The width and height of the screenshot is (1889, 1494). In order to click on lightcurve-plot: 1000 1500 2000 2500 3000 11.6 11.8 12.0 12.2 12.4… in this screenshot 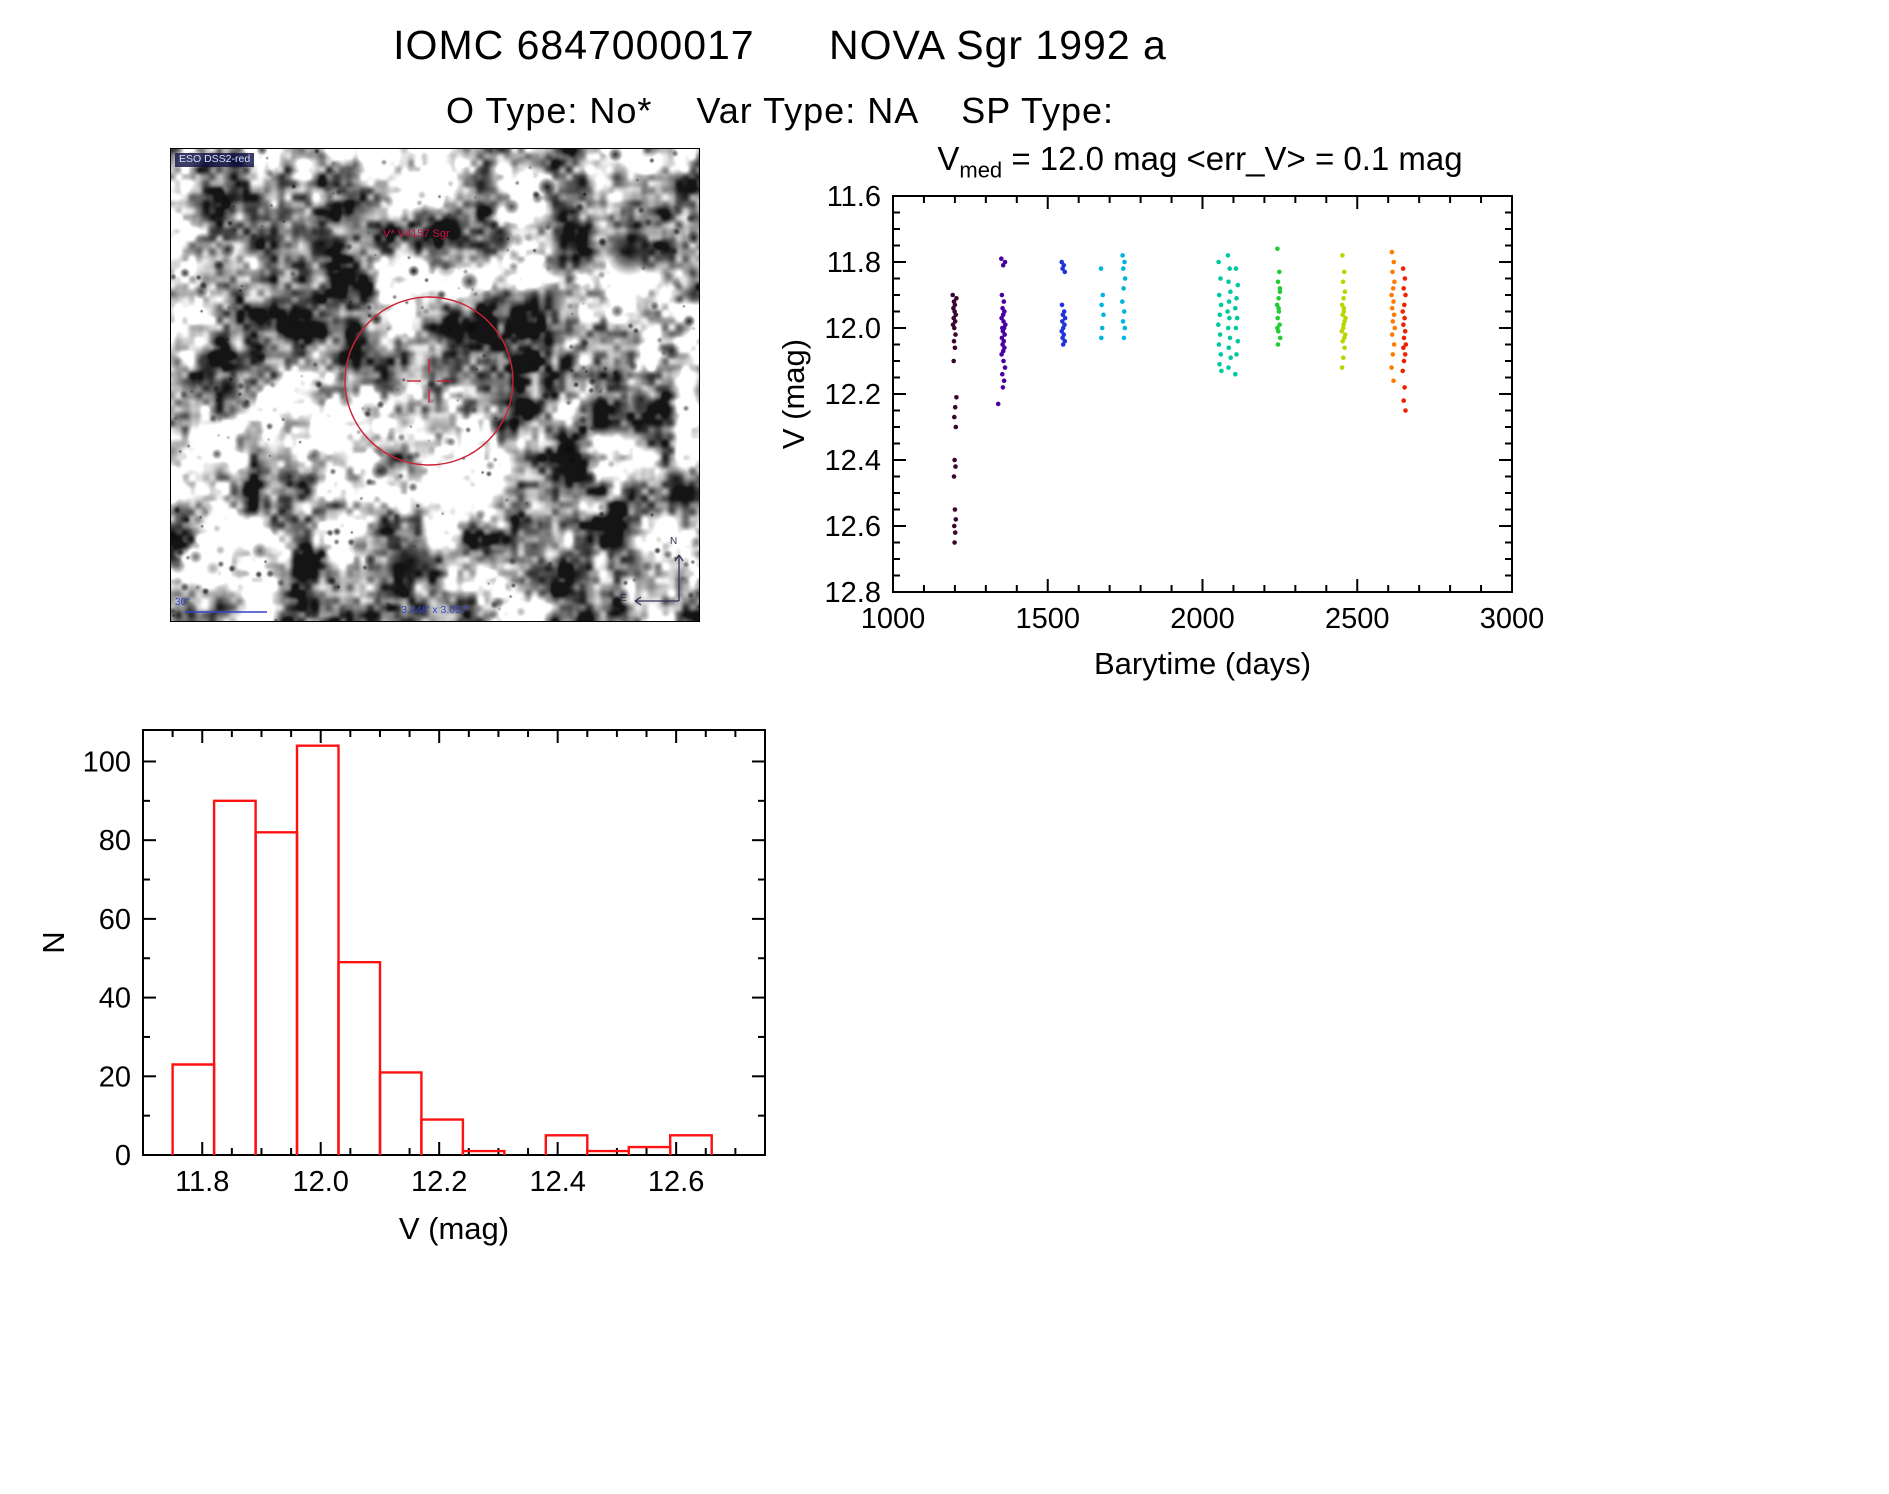, I will do `click(1160, 431)`.